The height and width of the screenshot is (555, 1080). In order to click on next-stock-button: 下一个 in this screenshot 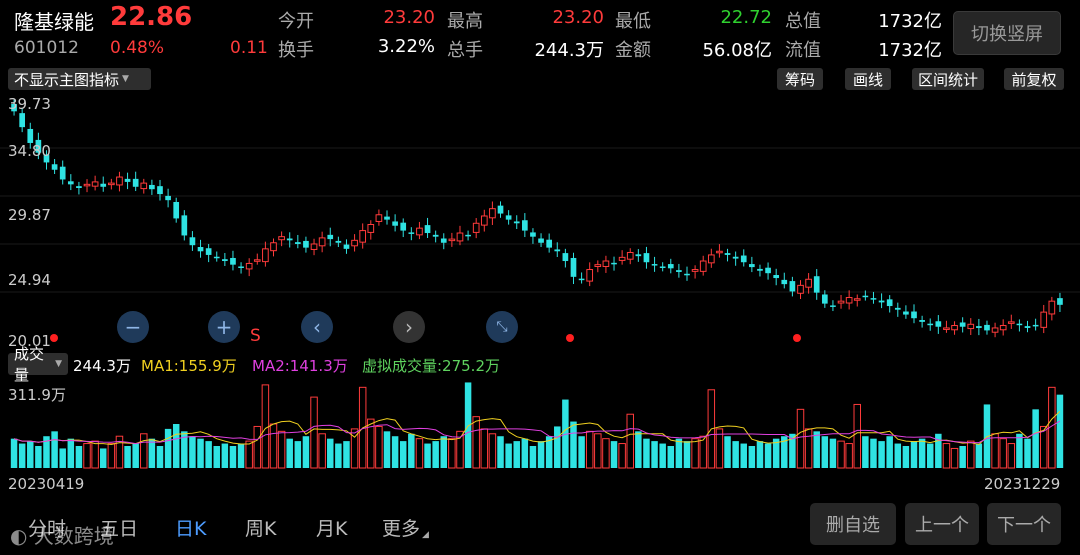, I will do `click(1024, 524)`.